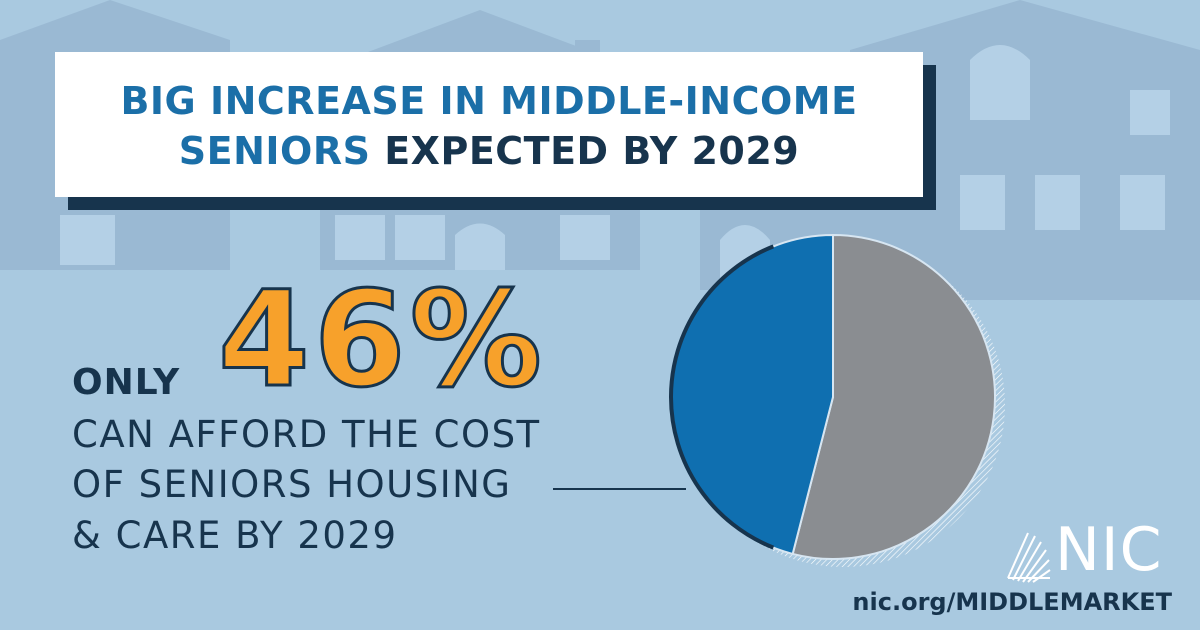 This screenshot has height=630, width=1200. Describe the element at coordinates (126, 382) in the screenshot. I see `only-label: ONLY` at that location.